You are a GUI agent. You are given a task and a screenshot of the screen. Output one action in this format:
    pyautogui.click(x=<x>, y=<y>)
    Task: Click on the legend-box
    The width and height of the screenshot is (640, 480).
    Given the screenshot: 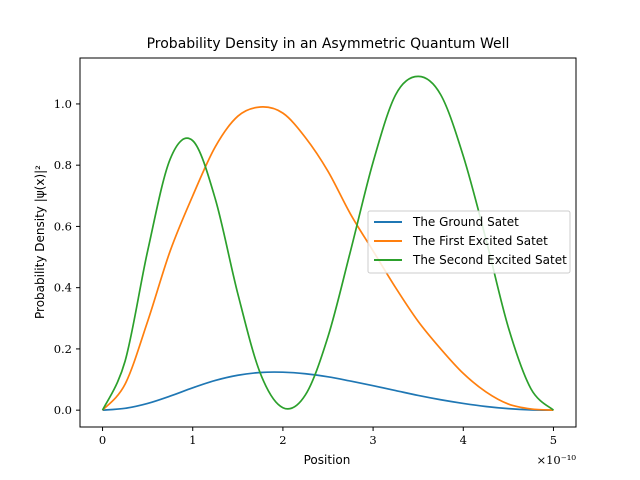 What is the action you would take?
    pyautogui.click(x=469, y=242)
    